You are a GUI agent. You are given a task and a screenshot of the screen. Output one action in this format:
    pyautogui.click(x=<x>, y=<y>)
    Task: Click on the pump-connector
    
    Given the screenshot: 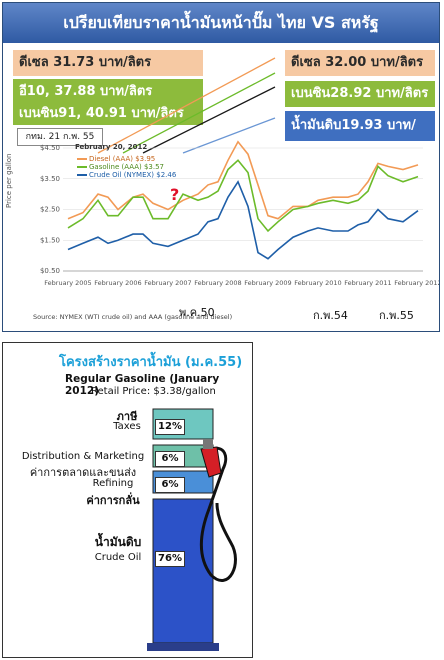 What is the action you would take?
    pyautogui.click(x=208, y=444)
    